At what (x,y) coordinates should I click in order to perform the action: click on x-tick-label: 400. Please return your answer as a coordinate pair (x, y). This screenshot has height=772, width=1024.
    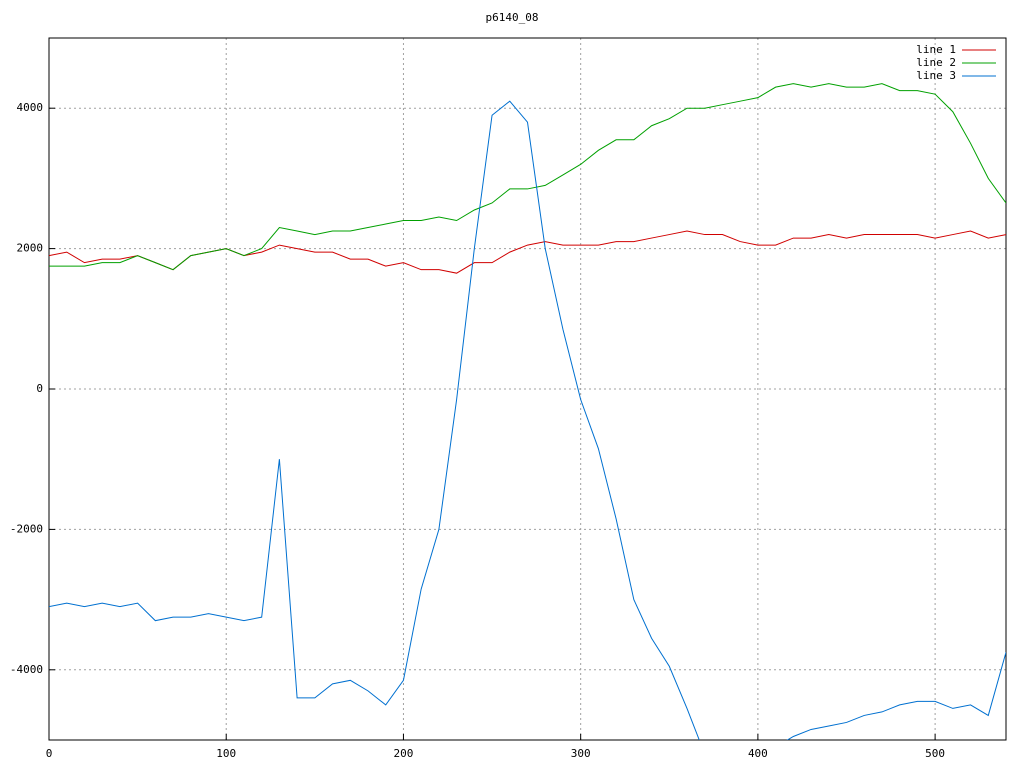
    Looking at the image, I should click on (758, 753).